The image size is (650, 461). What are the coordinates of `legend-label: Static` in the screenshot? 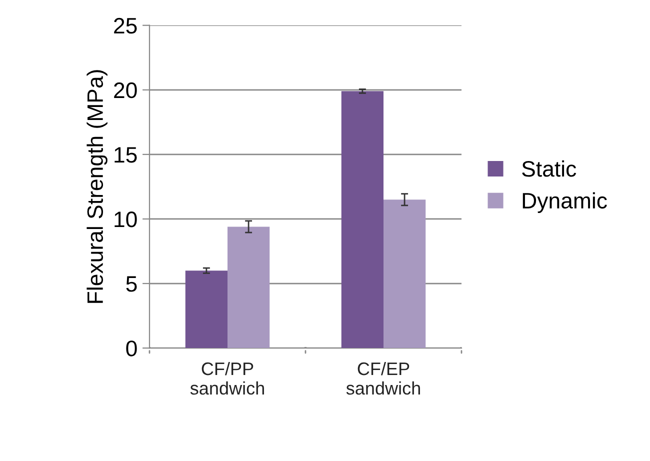 It's located at (549, 168).